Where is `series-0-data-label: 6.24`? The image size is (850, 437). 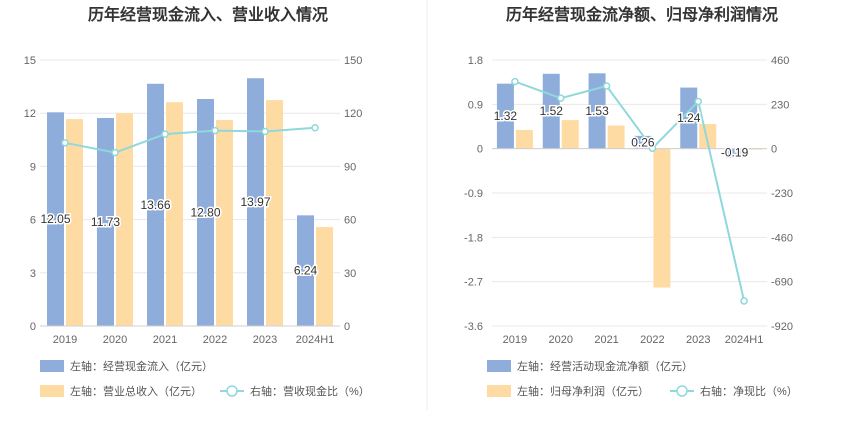 series-0-data-label: 6.24 is located at coordinates (306, 271).